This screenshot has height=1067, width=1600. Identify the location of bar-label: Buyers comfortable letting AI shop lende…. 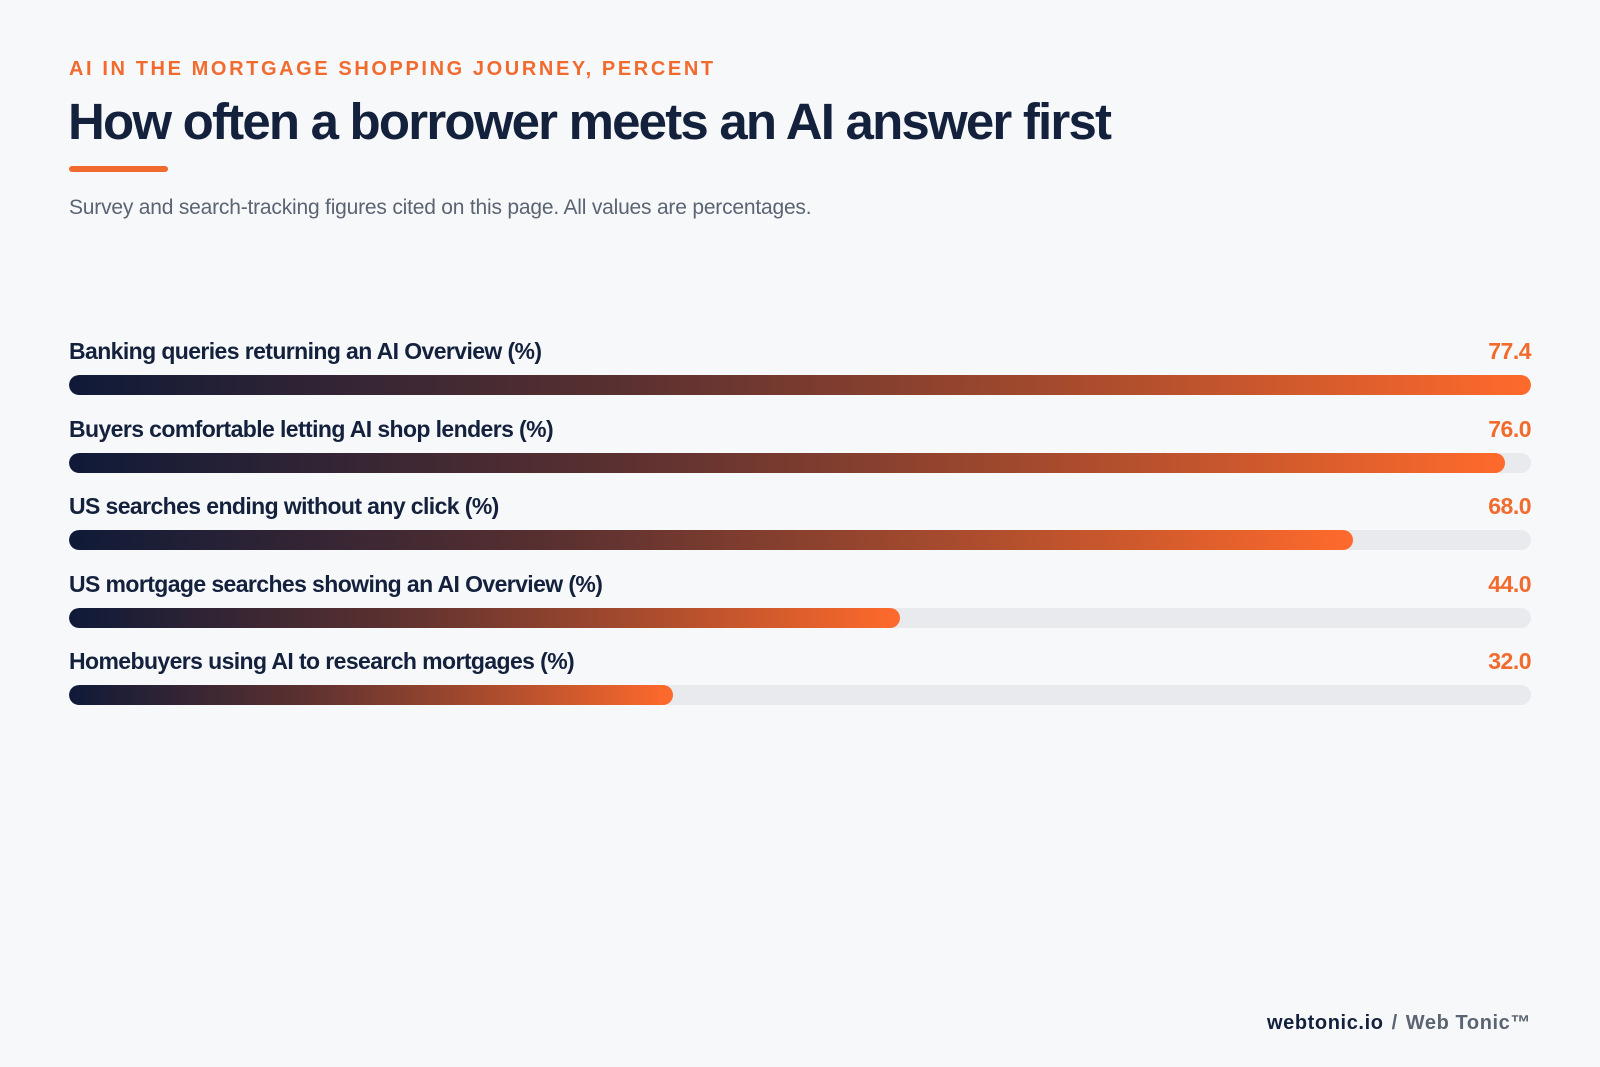
(311, 428).